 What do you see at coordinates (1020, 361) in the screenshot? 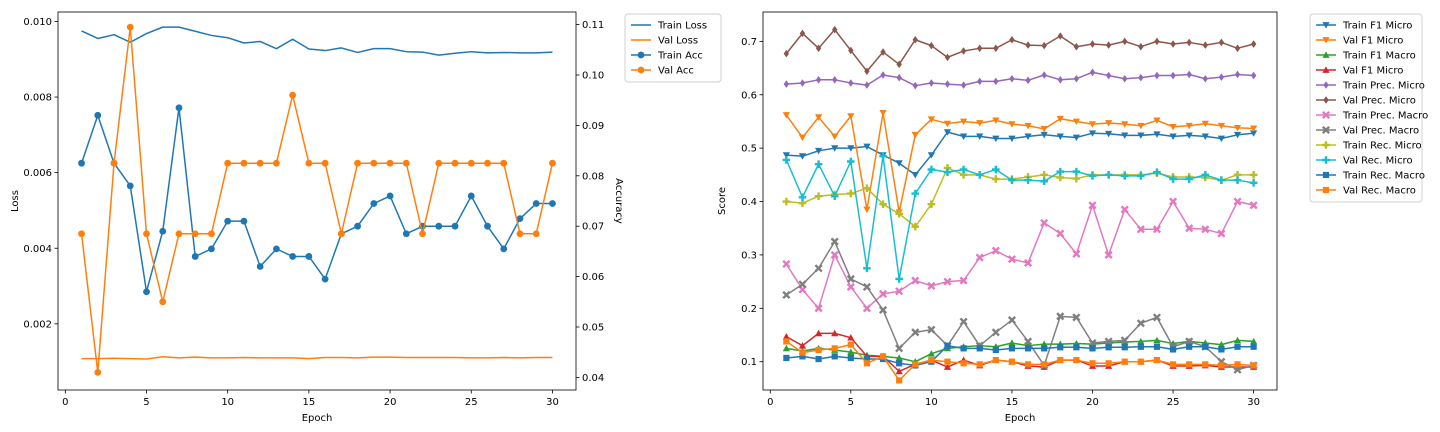
I see `series-val-rec-macro` at bounding box center [1020, 361].